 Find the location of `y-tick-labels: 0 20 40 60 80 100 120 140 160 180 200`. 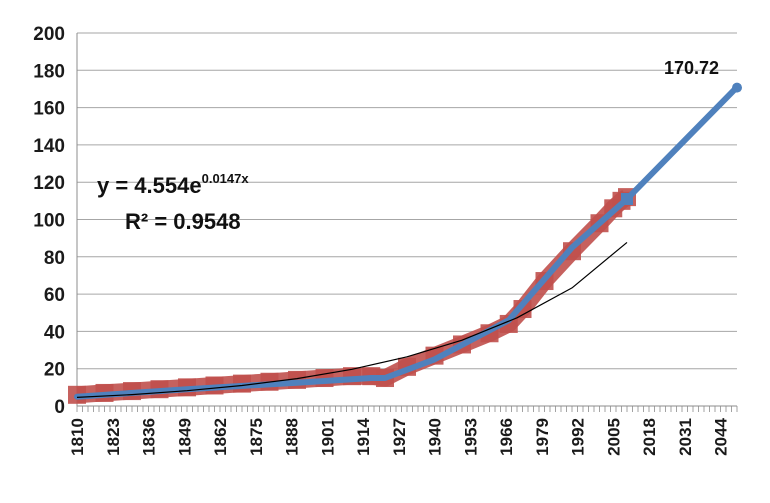

y-tick-labels: 0 20 40 60 80 100 120 140 160 180 200 is located at coordinates (49, 221).